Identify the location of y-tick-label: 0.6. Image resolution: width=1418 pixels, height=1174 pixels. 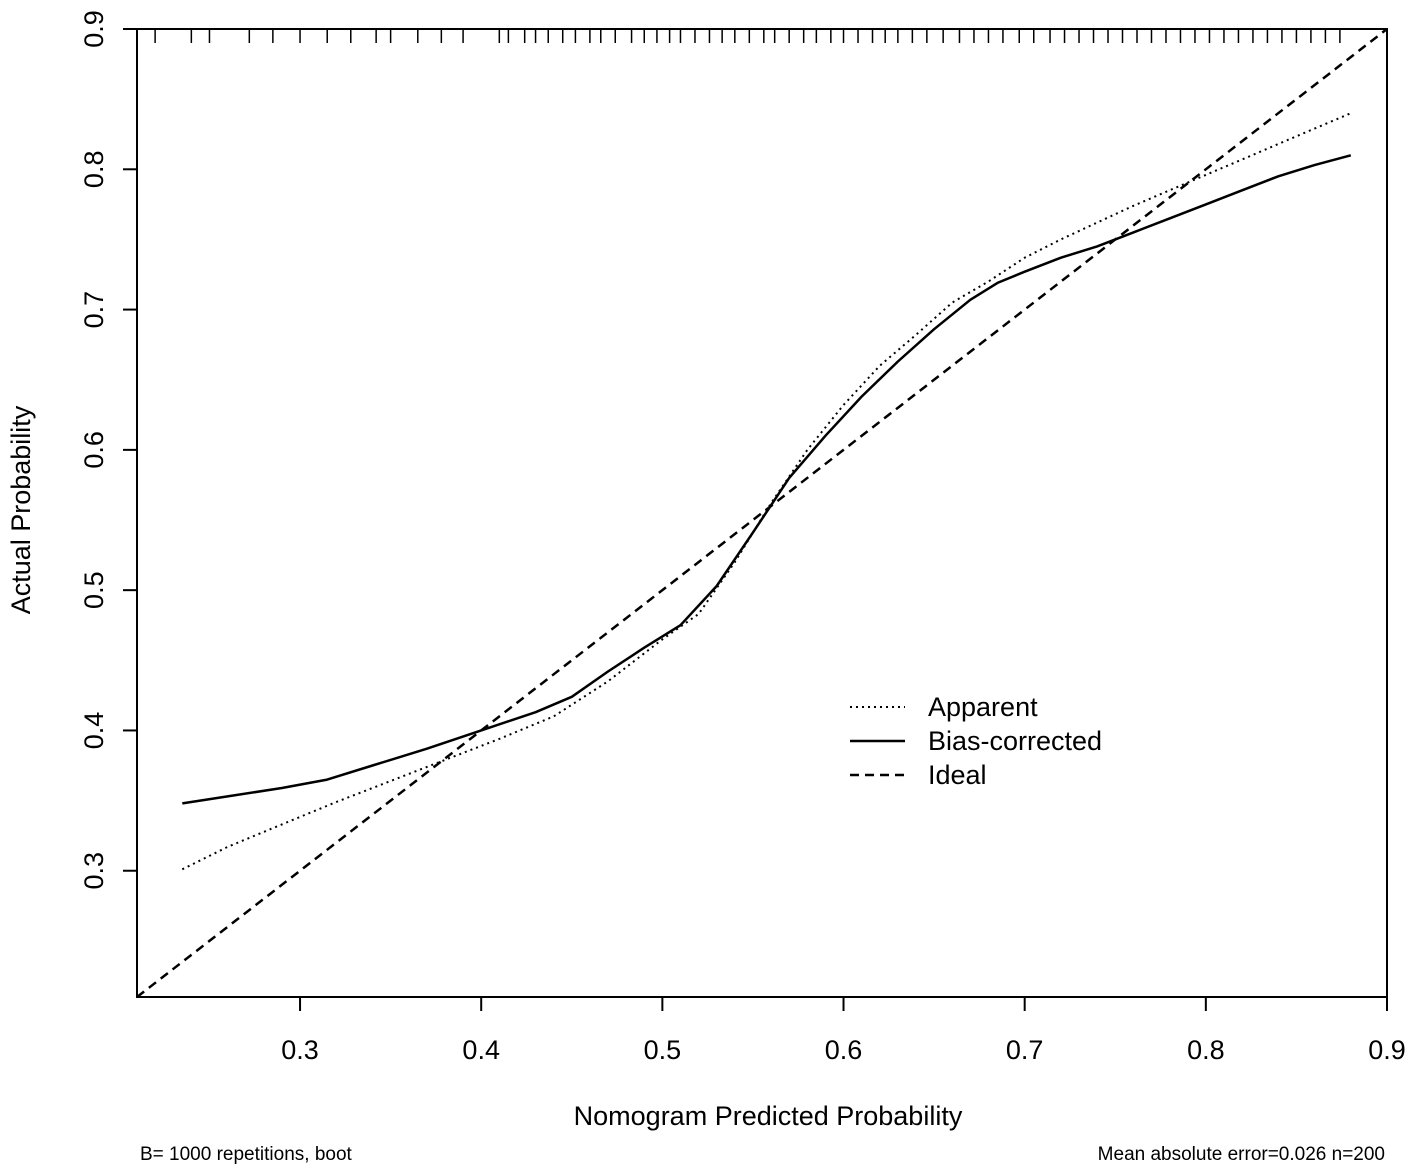
(94, 450).